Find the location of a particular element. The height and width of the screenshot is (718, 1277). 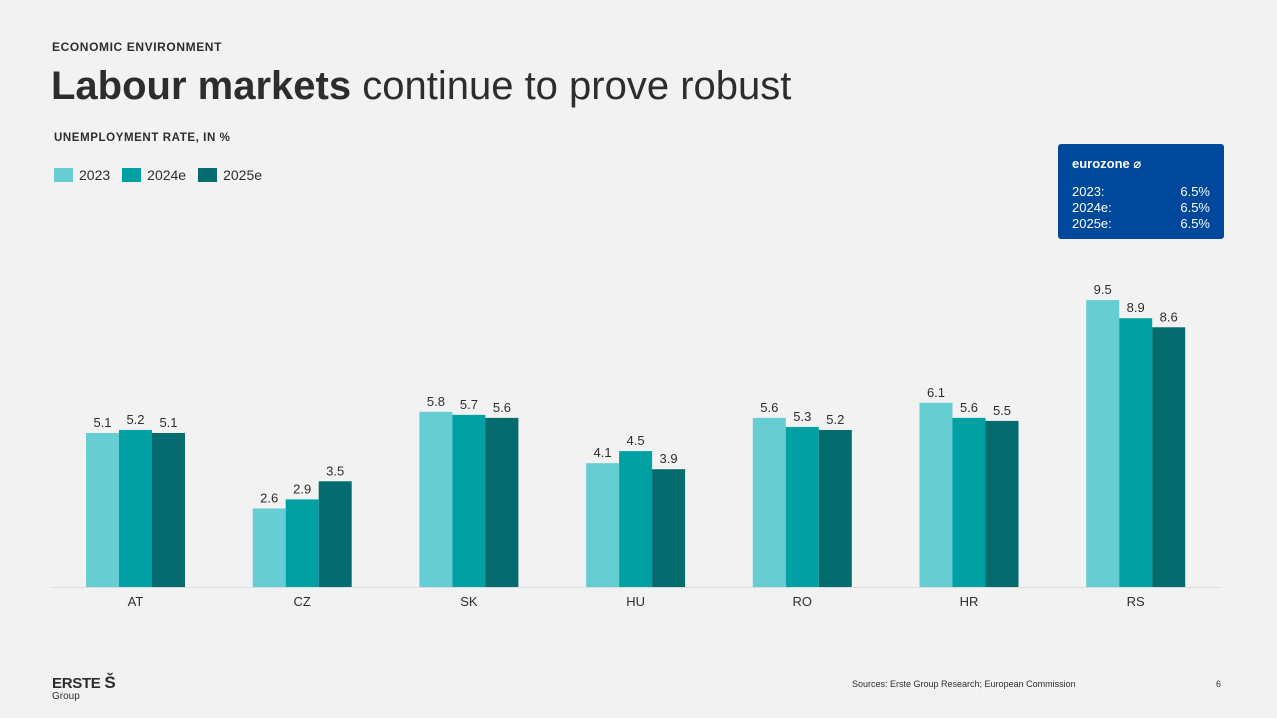

bar-hr-2024e is located at coordinates (969, 502).